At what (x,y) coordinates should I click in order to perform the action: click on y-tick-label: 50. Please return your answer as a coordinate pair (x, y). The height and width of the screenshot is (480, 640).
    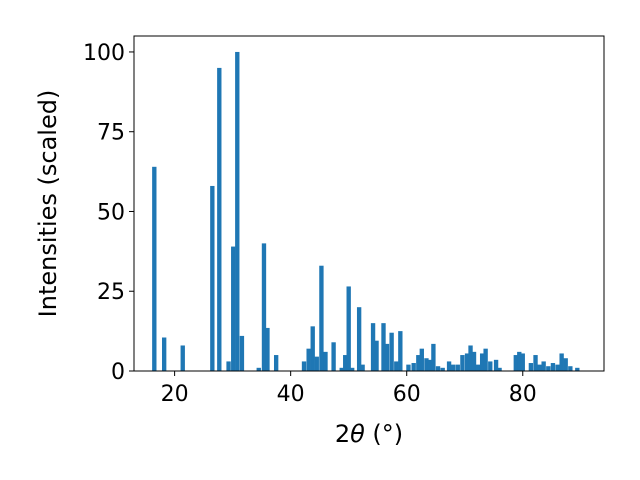
    Looking at the image, I should click on (111, 212).